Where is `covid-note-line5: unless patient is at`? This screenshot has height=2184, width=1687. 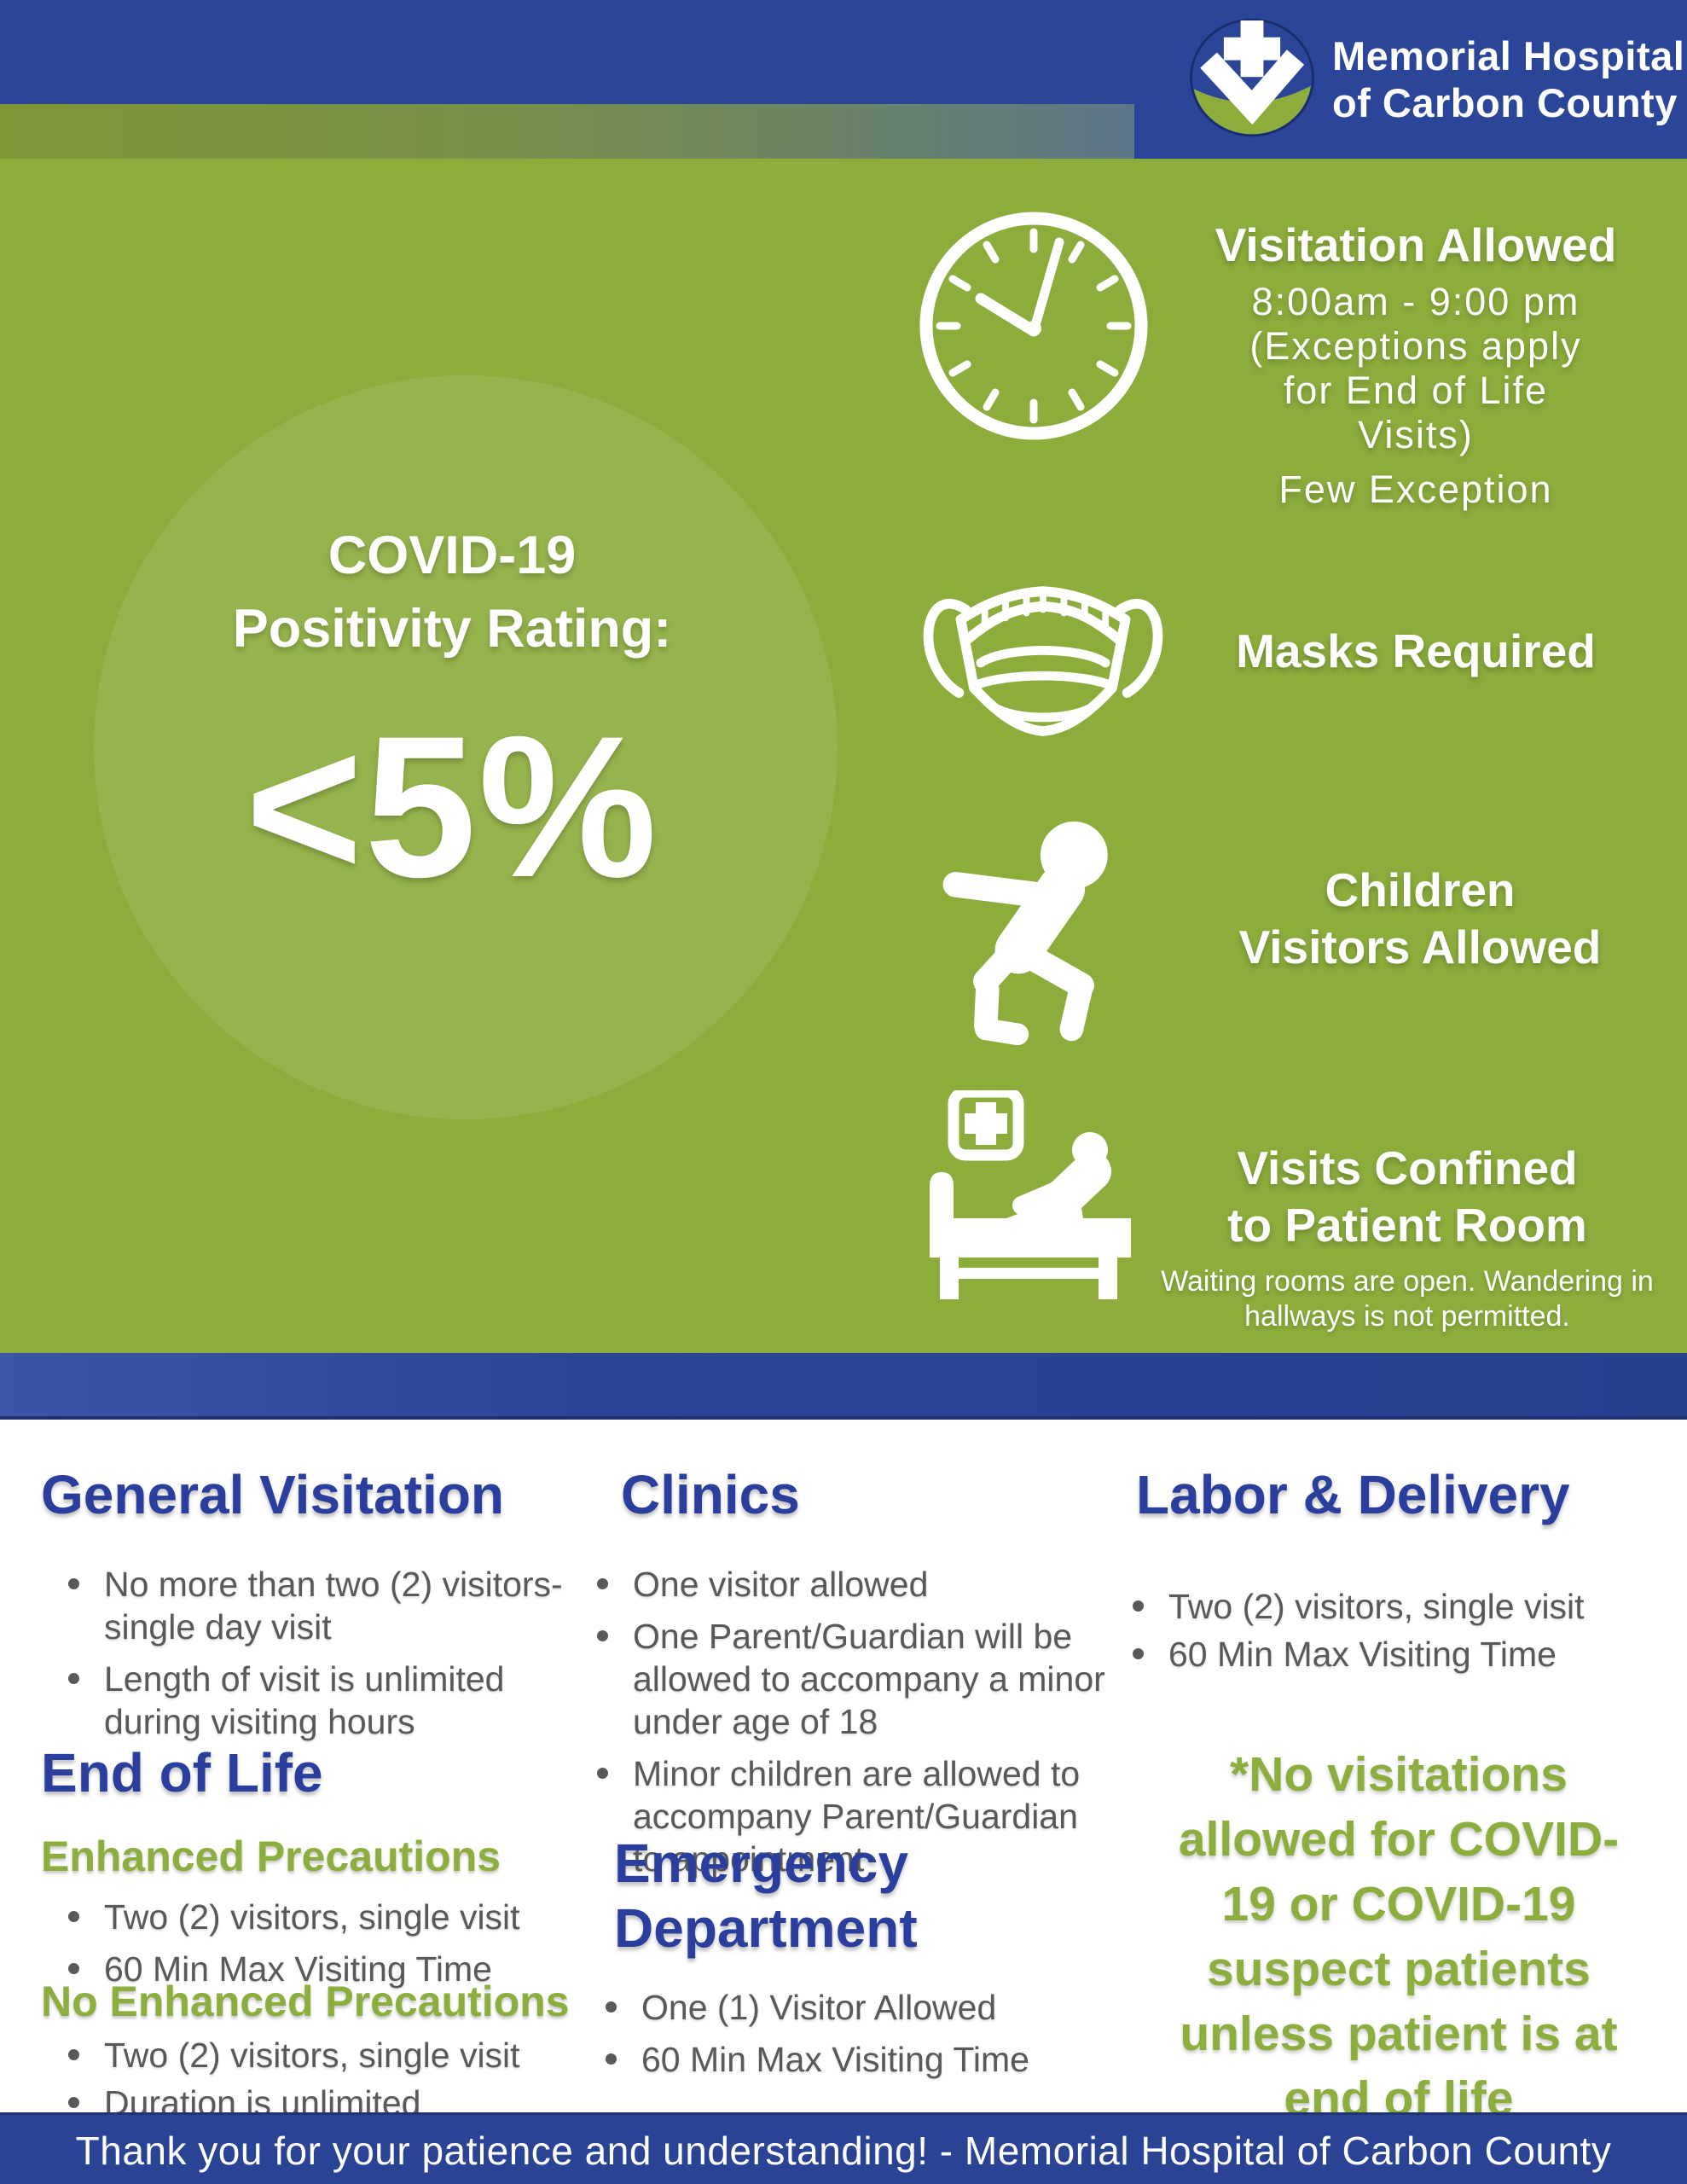
covid-note-line5: unless patient is at is located at coordinates (1399, 2034).